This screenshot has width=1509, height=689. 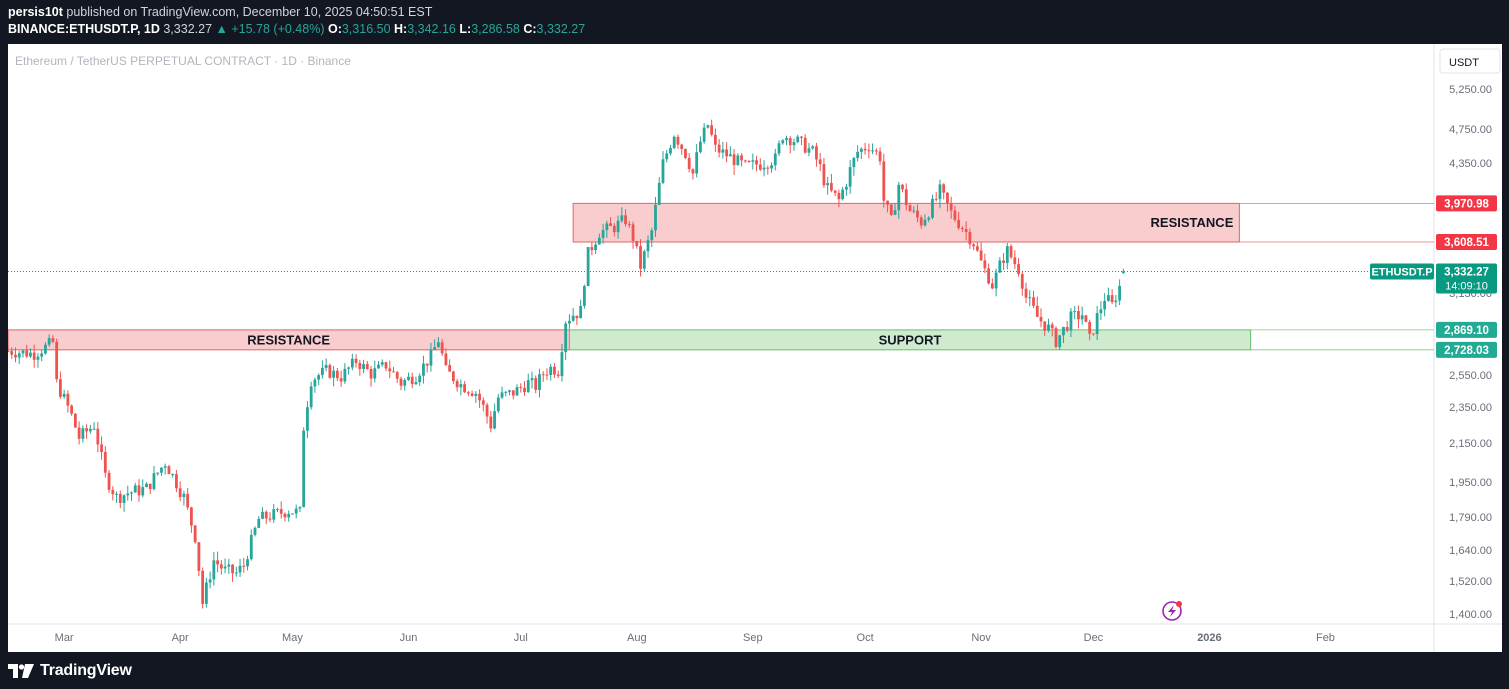 I want to click on level-label-2: 2,869.10, so click(x=1466, y=329).